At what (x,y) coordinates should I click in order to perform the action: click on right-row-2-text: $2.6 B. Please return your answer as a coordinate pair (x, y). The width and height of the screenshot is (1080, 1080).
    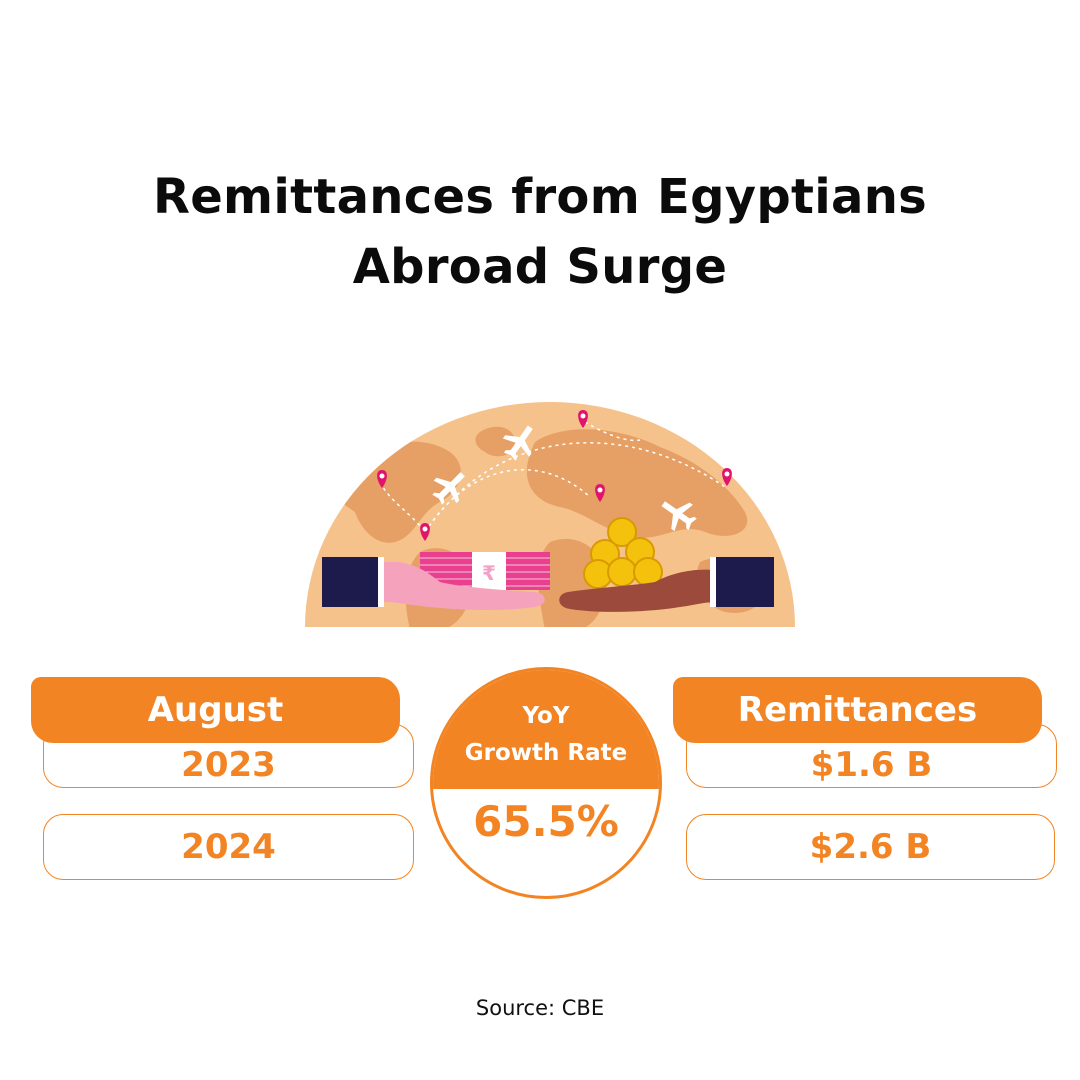
    Looking at the image, I should click on (870, 847).